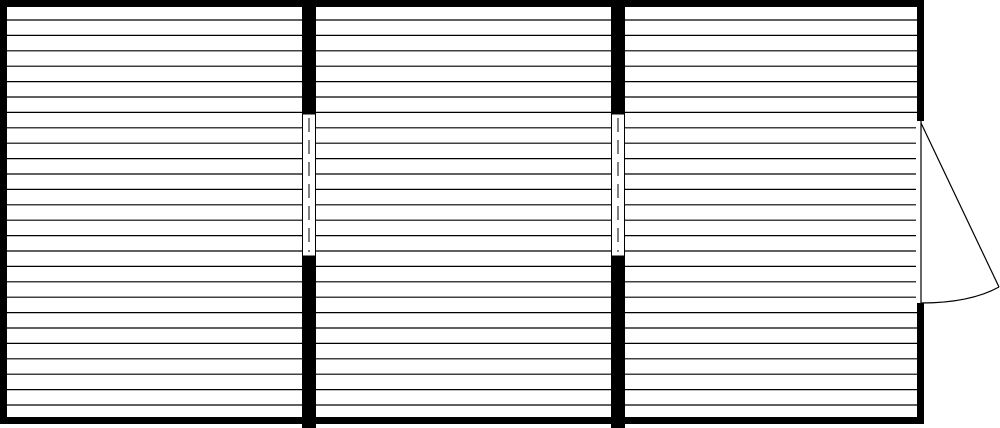 This screenshot has width=1000, height=428. What do you see at coordinates (960, 205) in the screenshot?
I see `door-leaf` at bounding box center [960, 205].